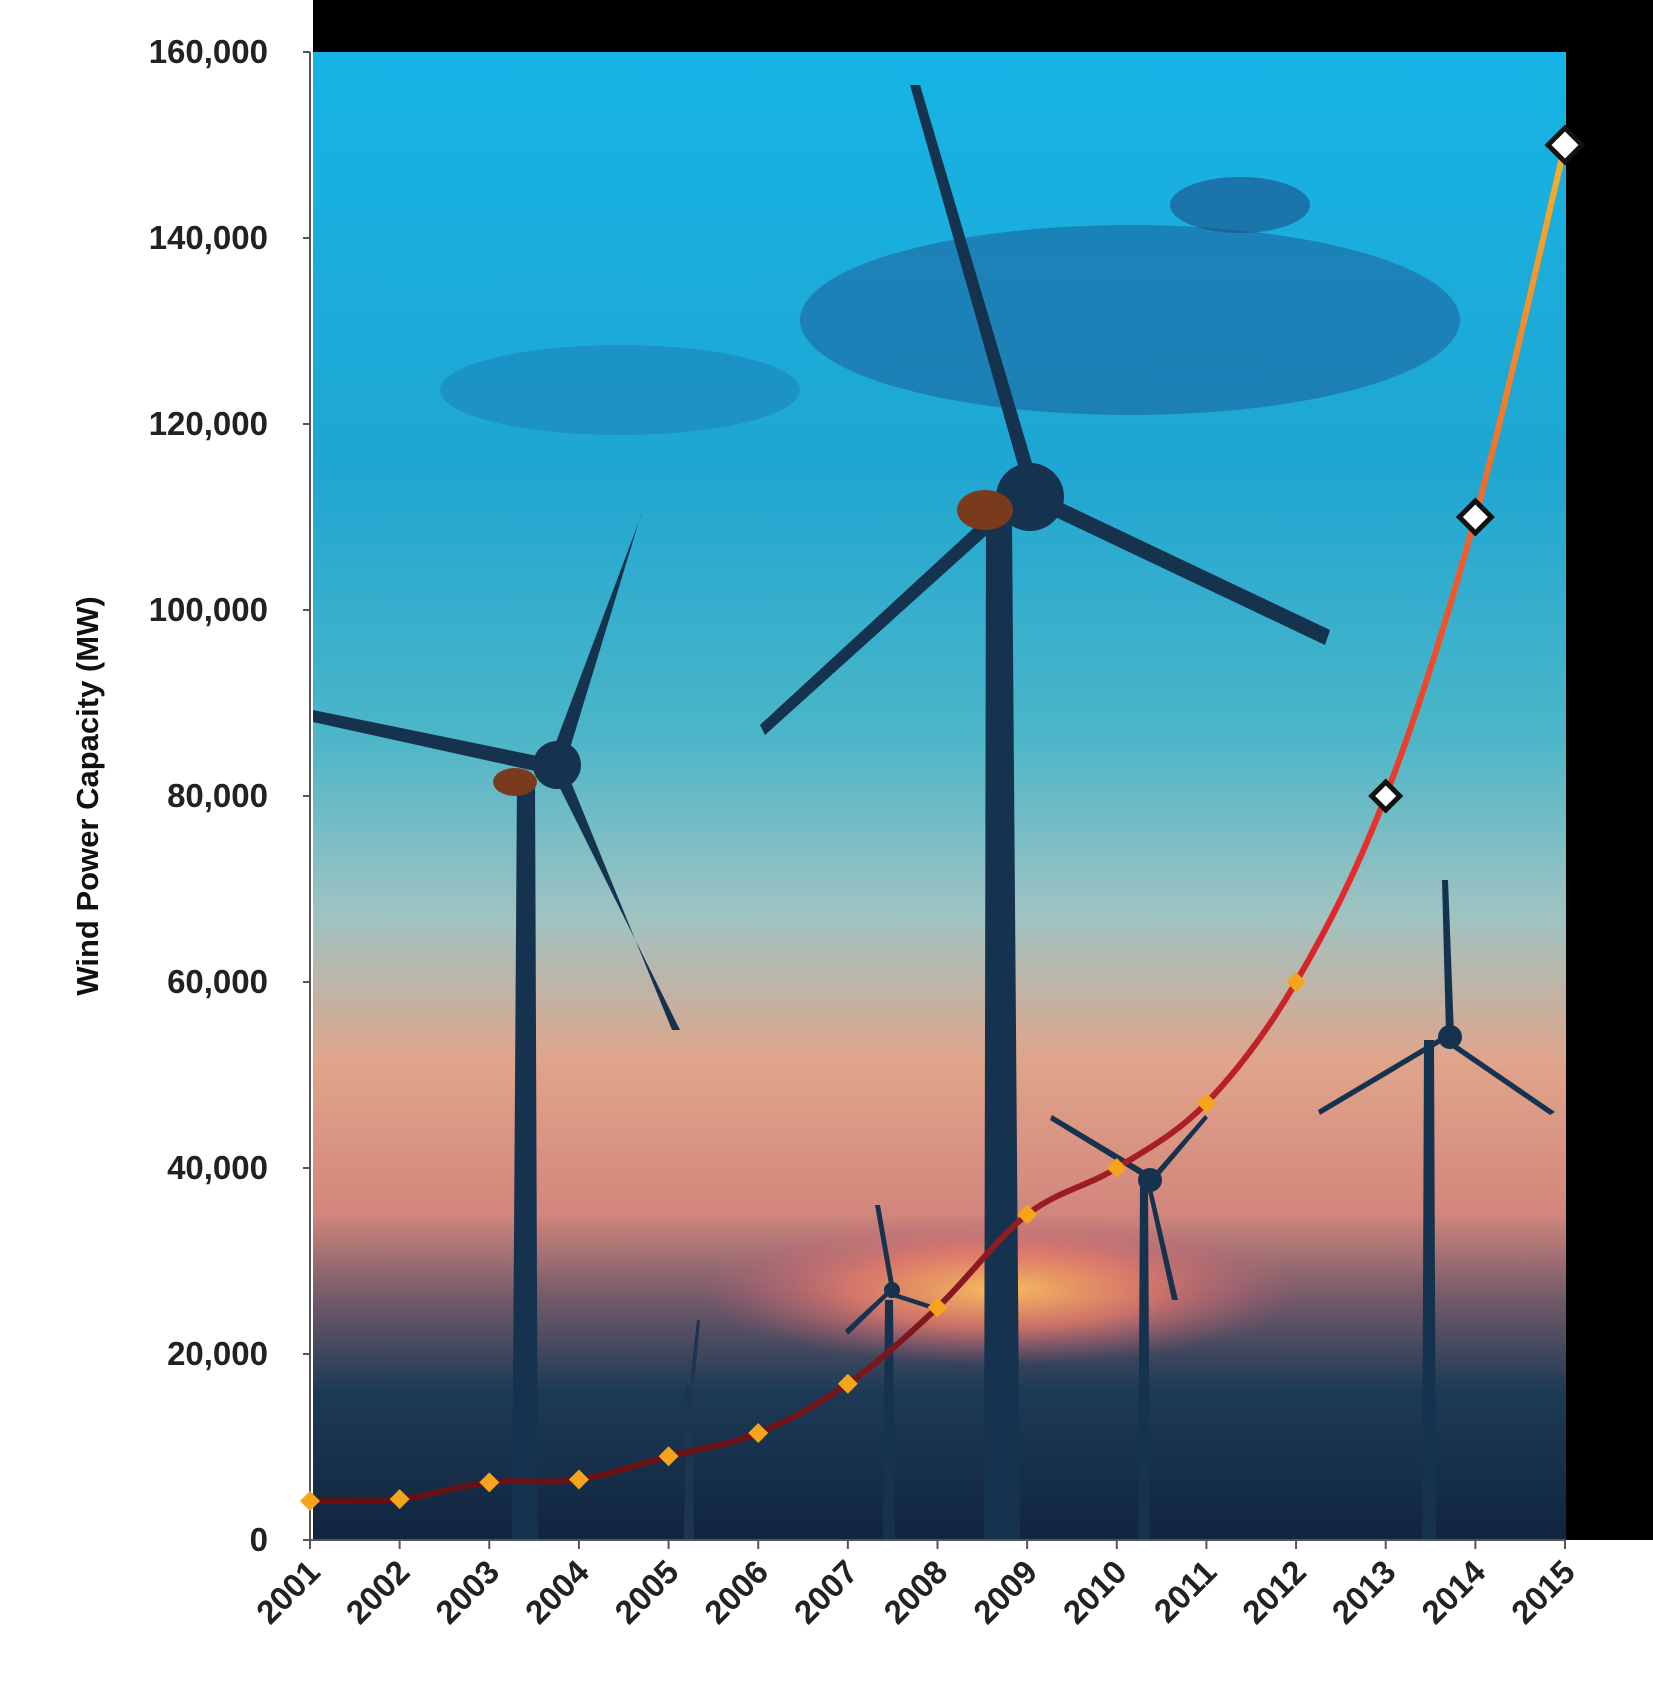 The width and height of the screenshot is (1653, 1701). Describe the element at coordinates (1436, 1210) in the screenshot. I see `wind-turbine-right` at that location.